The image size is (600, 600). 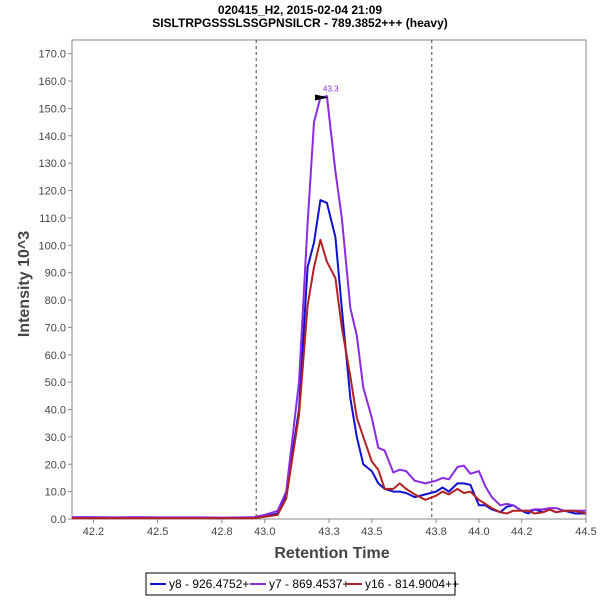 What do you see at coordinates (412, 584) in the screenshot?
I see `legend-entry-label: y16 - 814.9004++` at bounding box center [412, 584].